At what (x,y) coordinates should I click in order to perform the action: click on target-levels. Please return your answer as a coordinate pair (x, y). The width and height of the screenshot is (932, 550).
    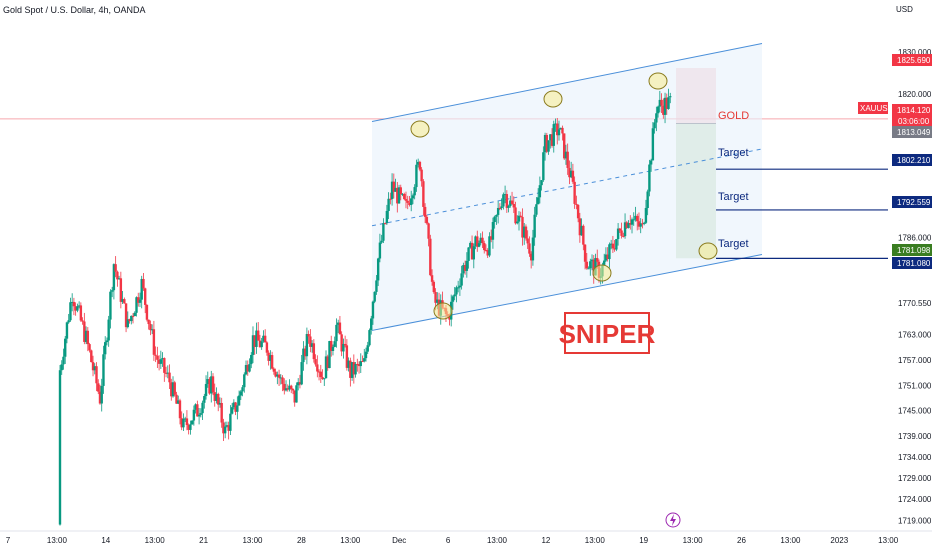
    Looking at the image, I should click on (802, 213).